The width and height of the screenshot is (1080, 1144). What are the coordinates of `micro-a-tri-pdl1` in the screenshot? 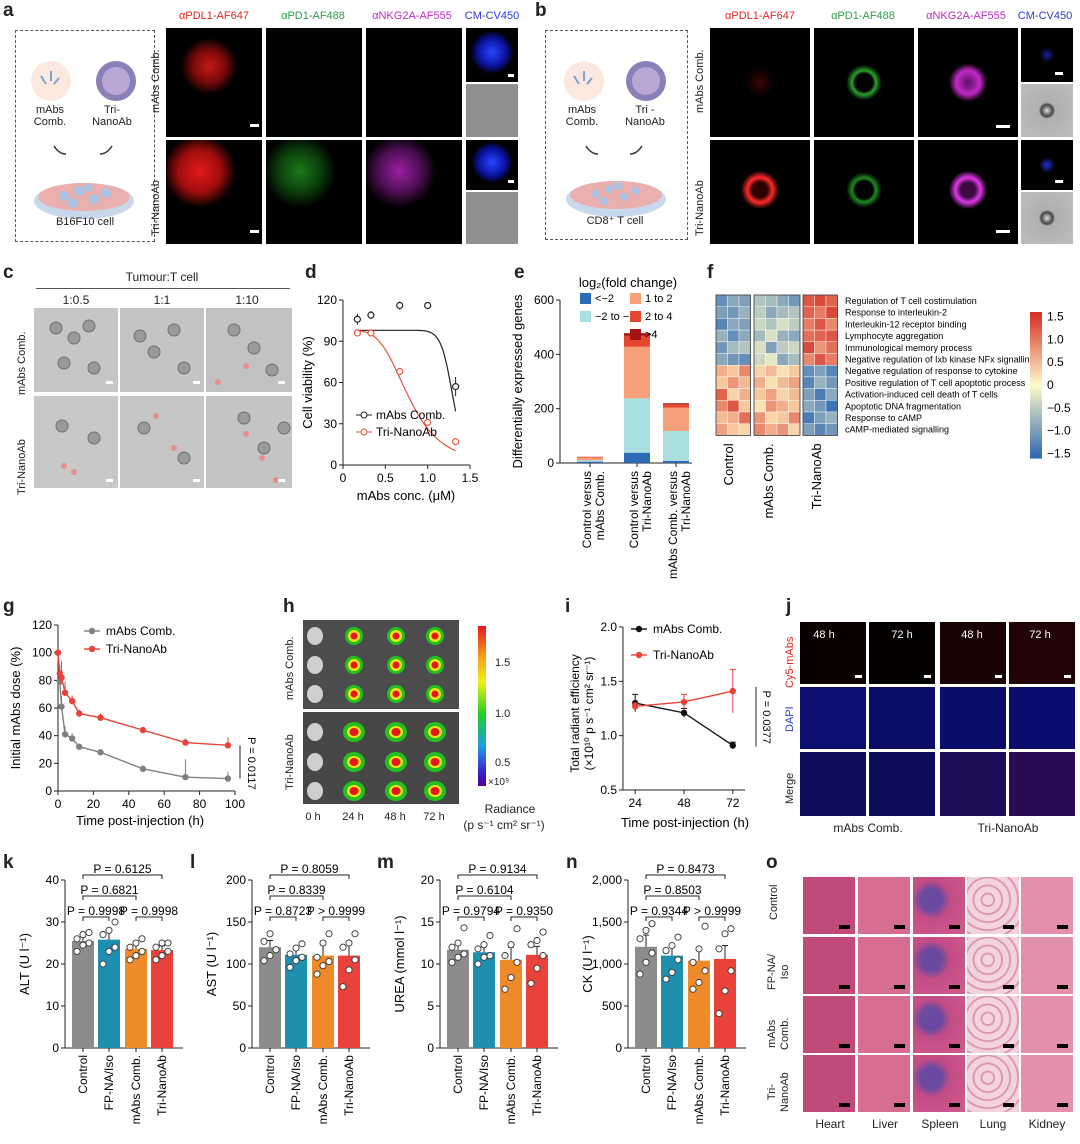 It's located at (214, 192).